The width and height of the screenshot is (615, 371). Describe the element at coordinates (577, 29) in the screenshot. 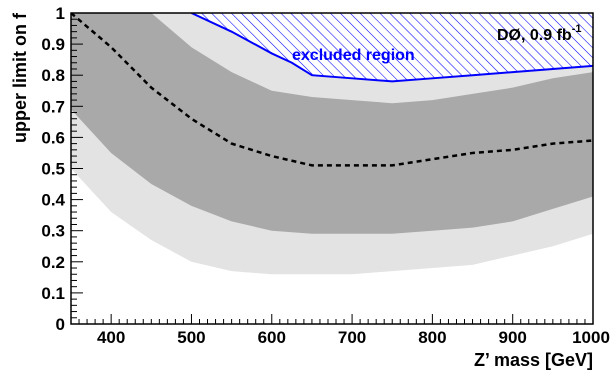

I see `experiment-label-superscript: -1` at that location.